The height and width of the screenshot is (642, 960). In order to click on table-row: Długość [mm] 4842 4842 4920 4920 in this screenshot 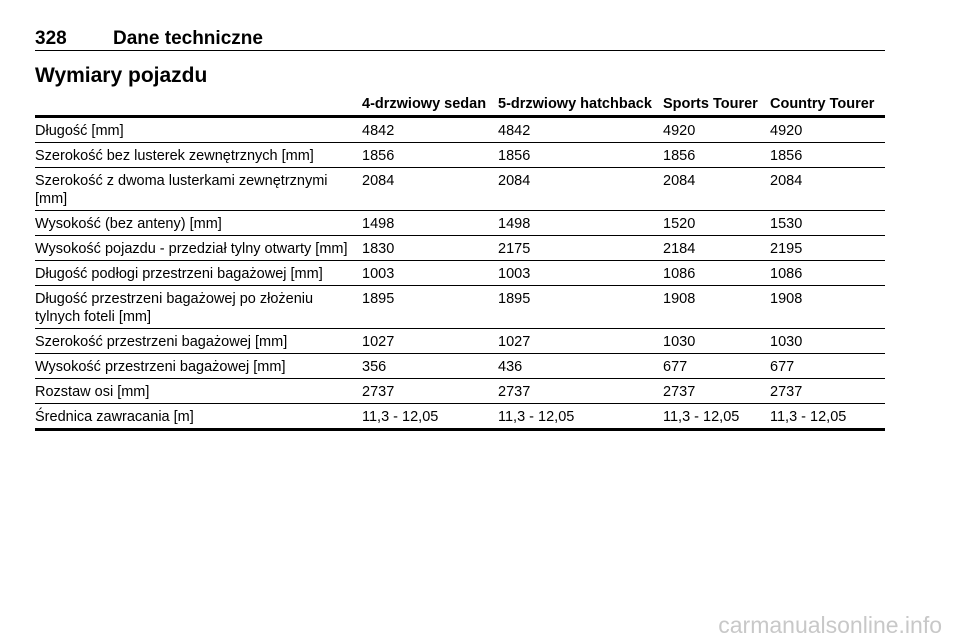, I will do `click(460, 129)`.